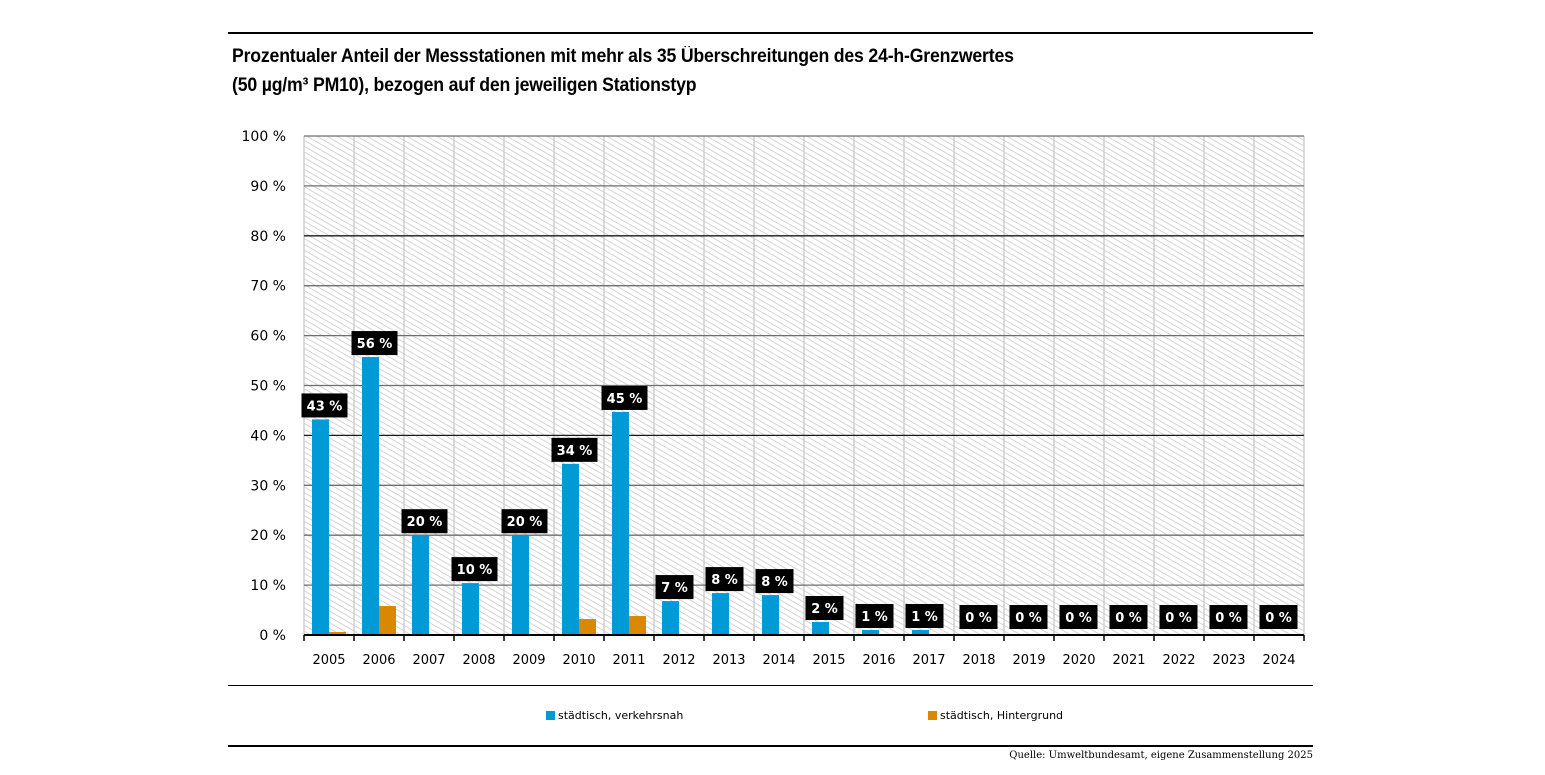  I want to click on data-label-text: 1 %, so click(874, 617).